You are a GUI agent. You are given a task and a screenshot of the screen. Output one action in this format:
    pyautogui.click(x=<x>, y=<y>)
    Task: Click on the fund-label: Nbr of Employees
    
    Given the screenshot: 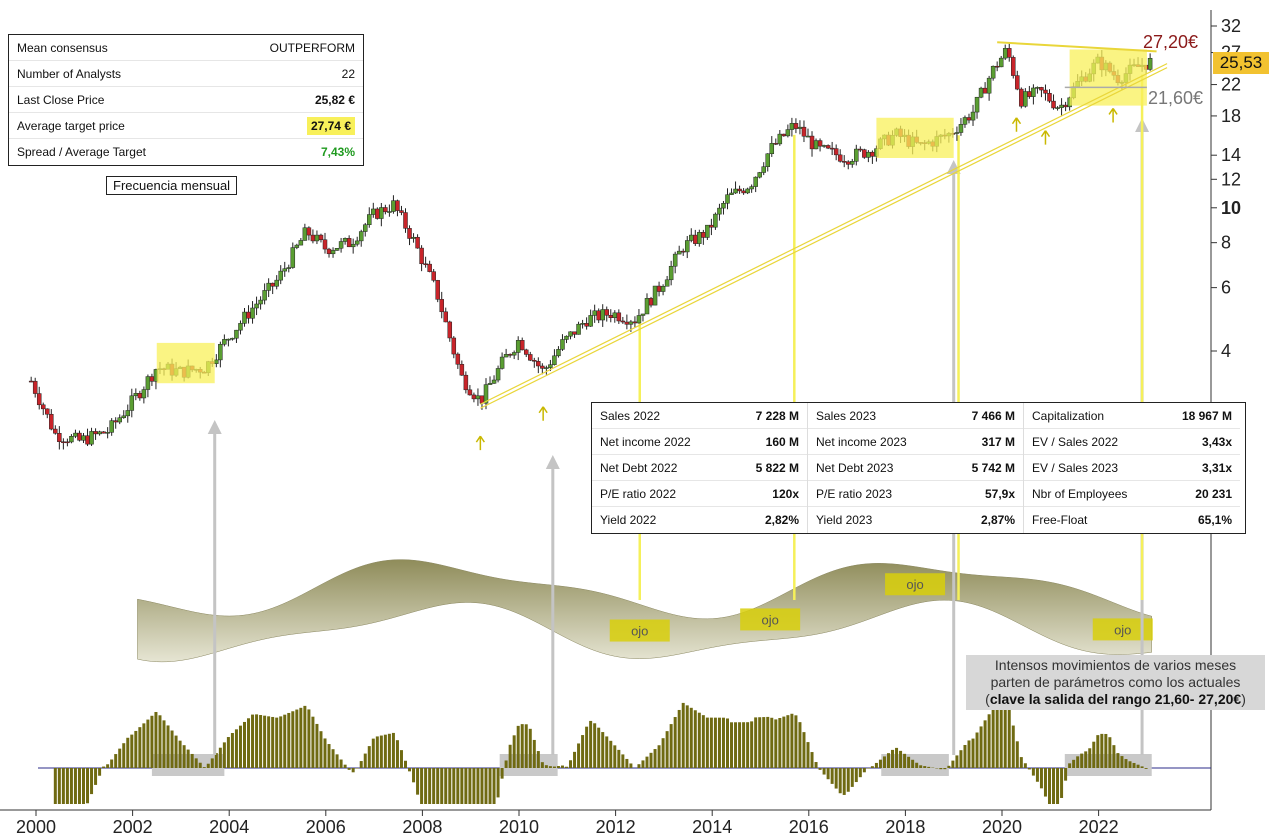 What is the action you would take?
    pyautogui.click(x=1080, y=493)
    